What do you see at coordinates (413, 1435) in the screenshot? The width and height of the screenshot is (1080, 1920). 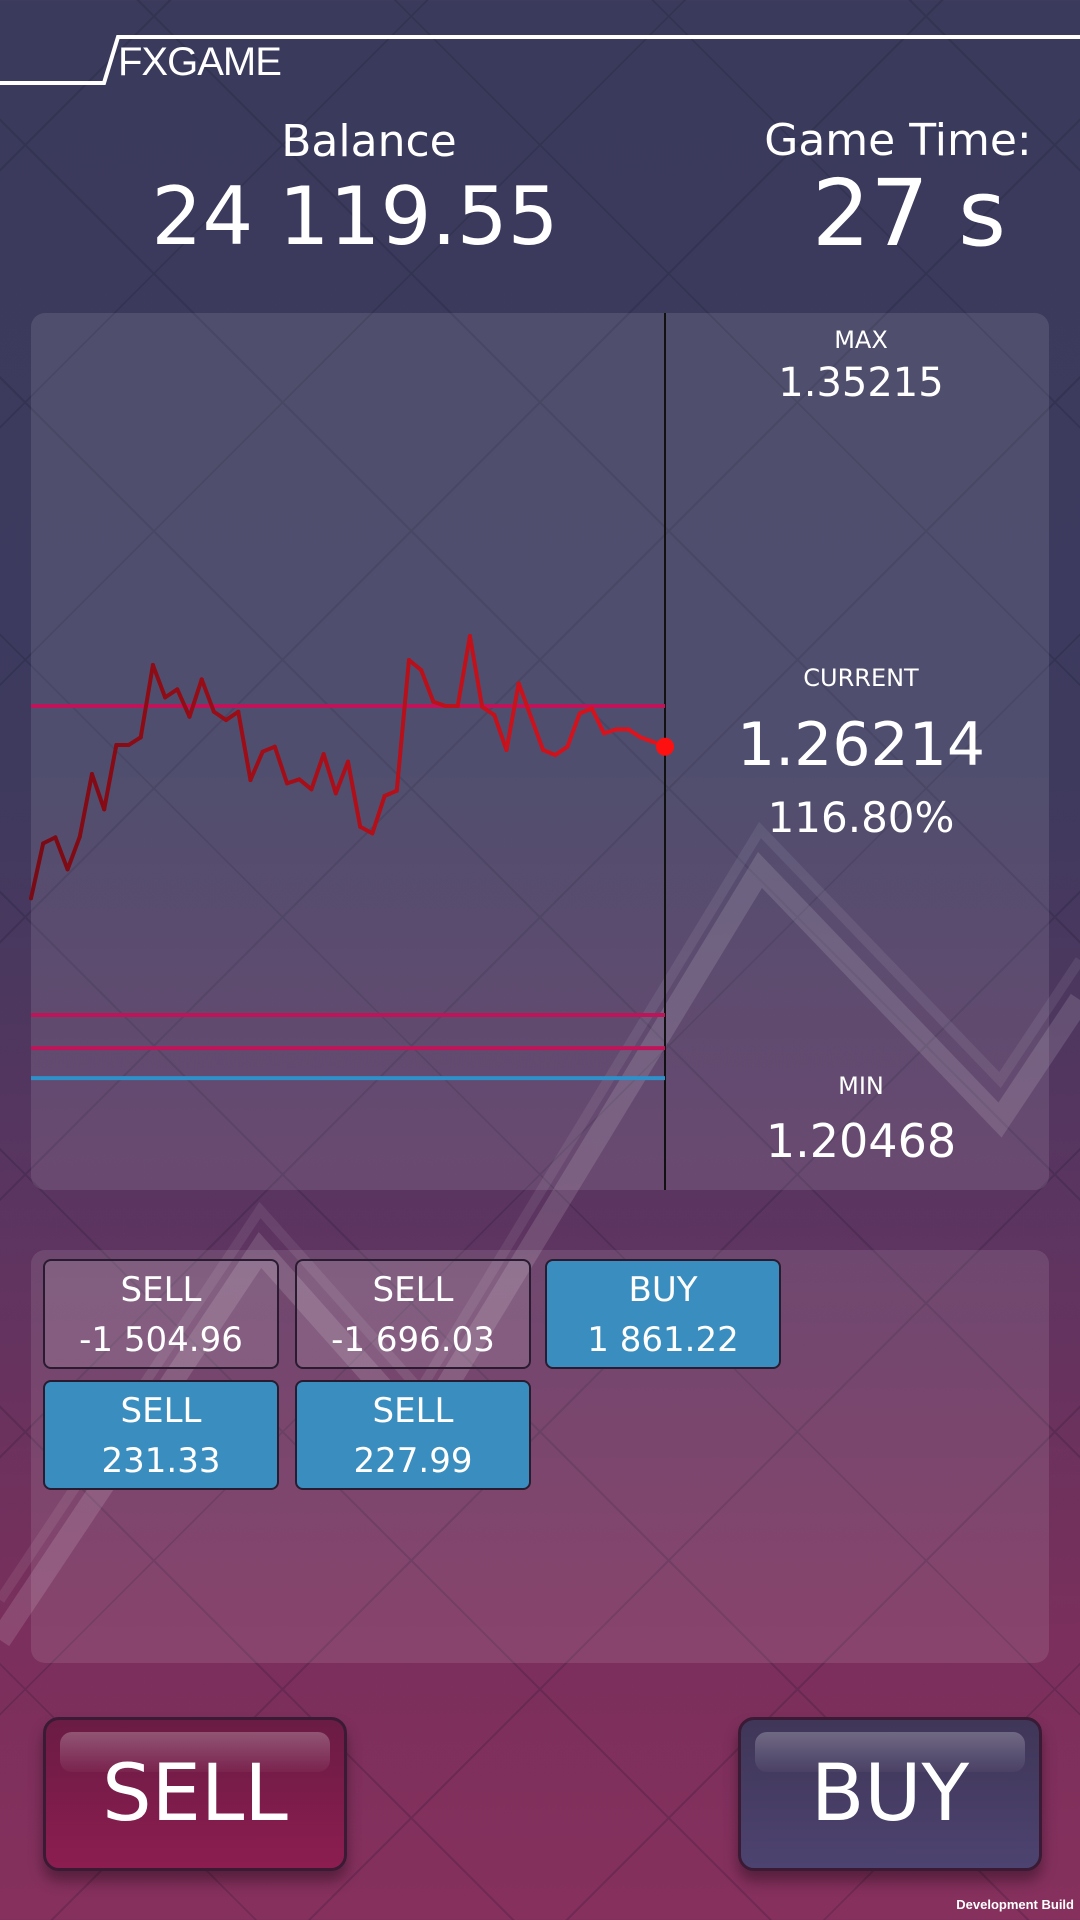 I see `order-sell-button: SELL 227.99` at bounding box center [413, 1435].